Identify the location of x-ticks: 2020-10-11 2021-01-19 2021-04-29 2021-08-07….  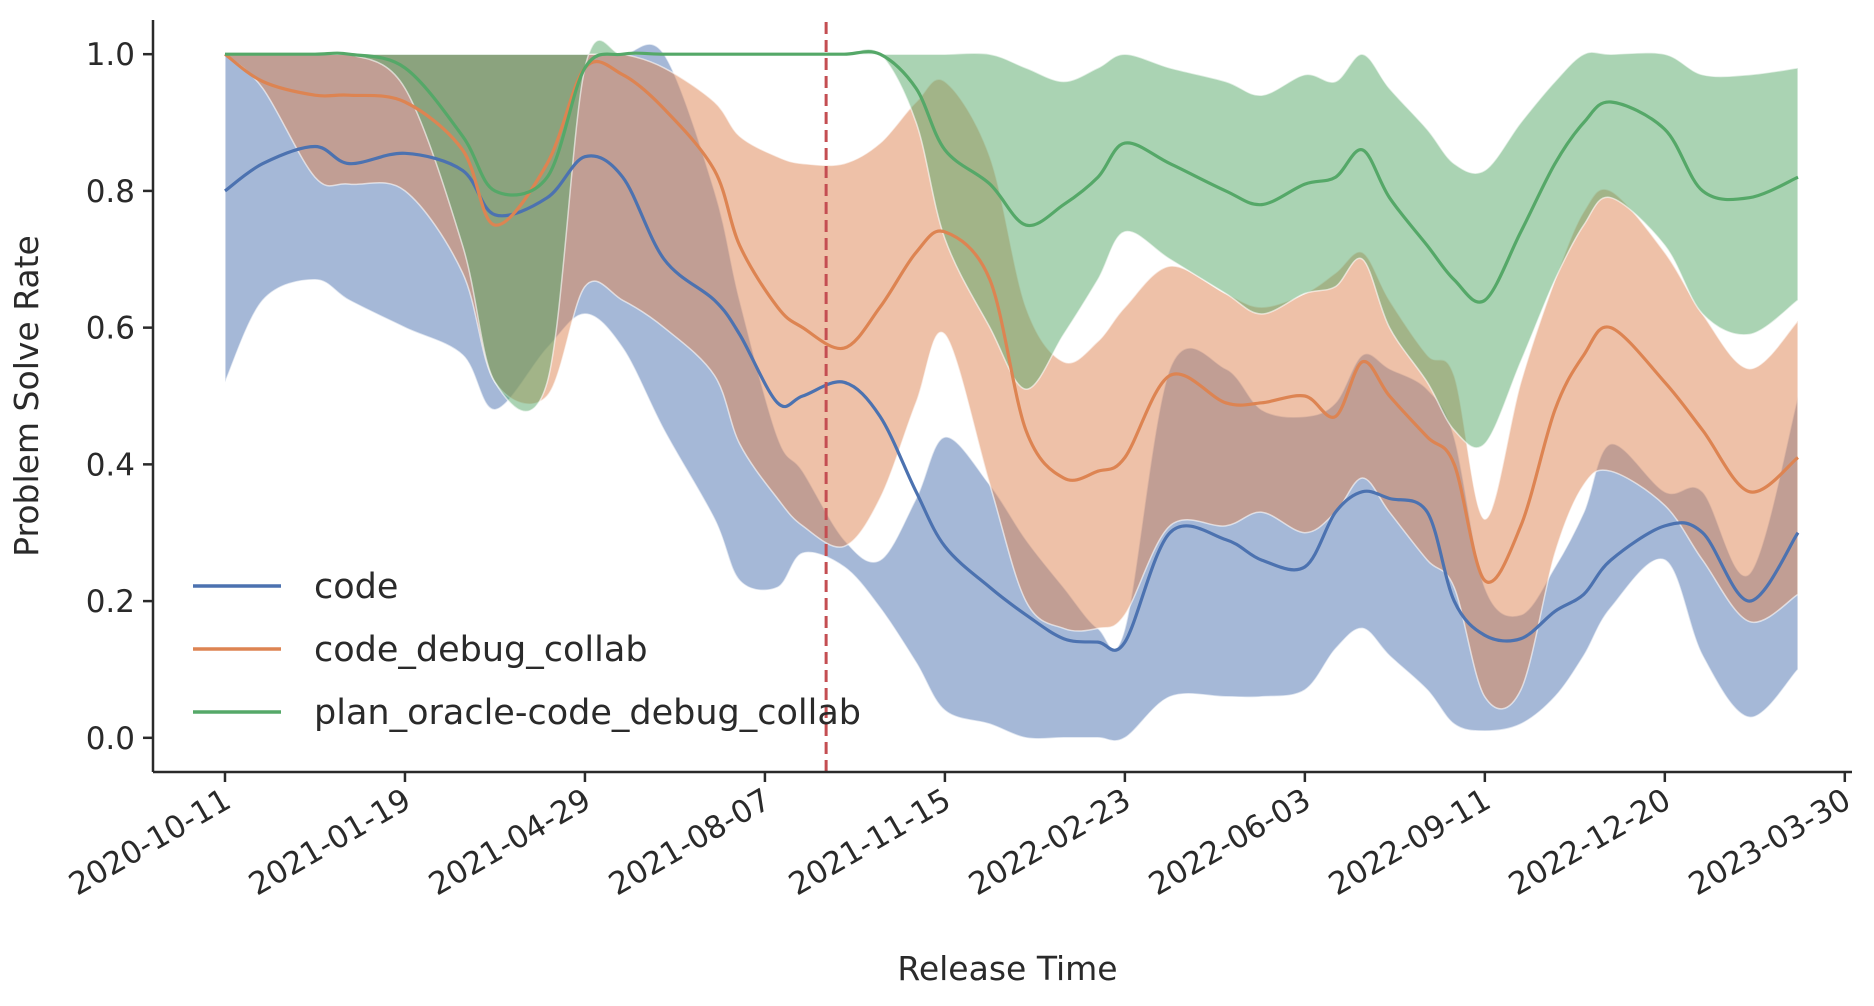
(960, 837).